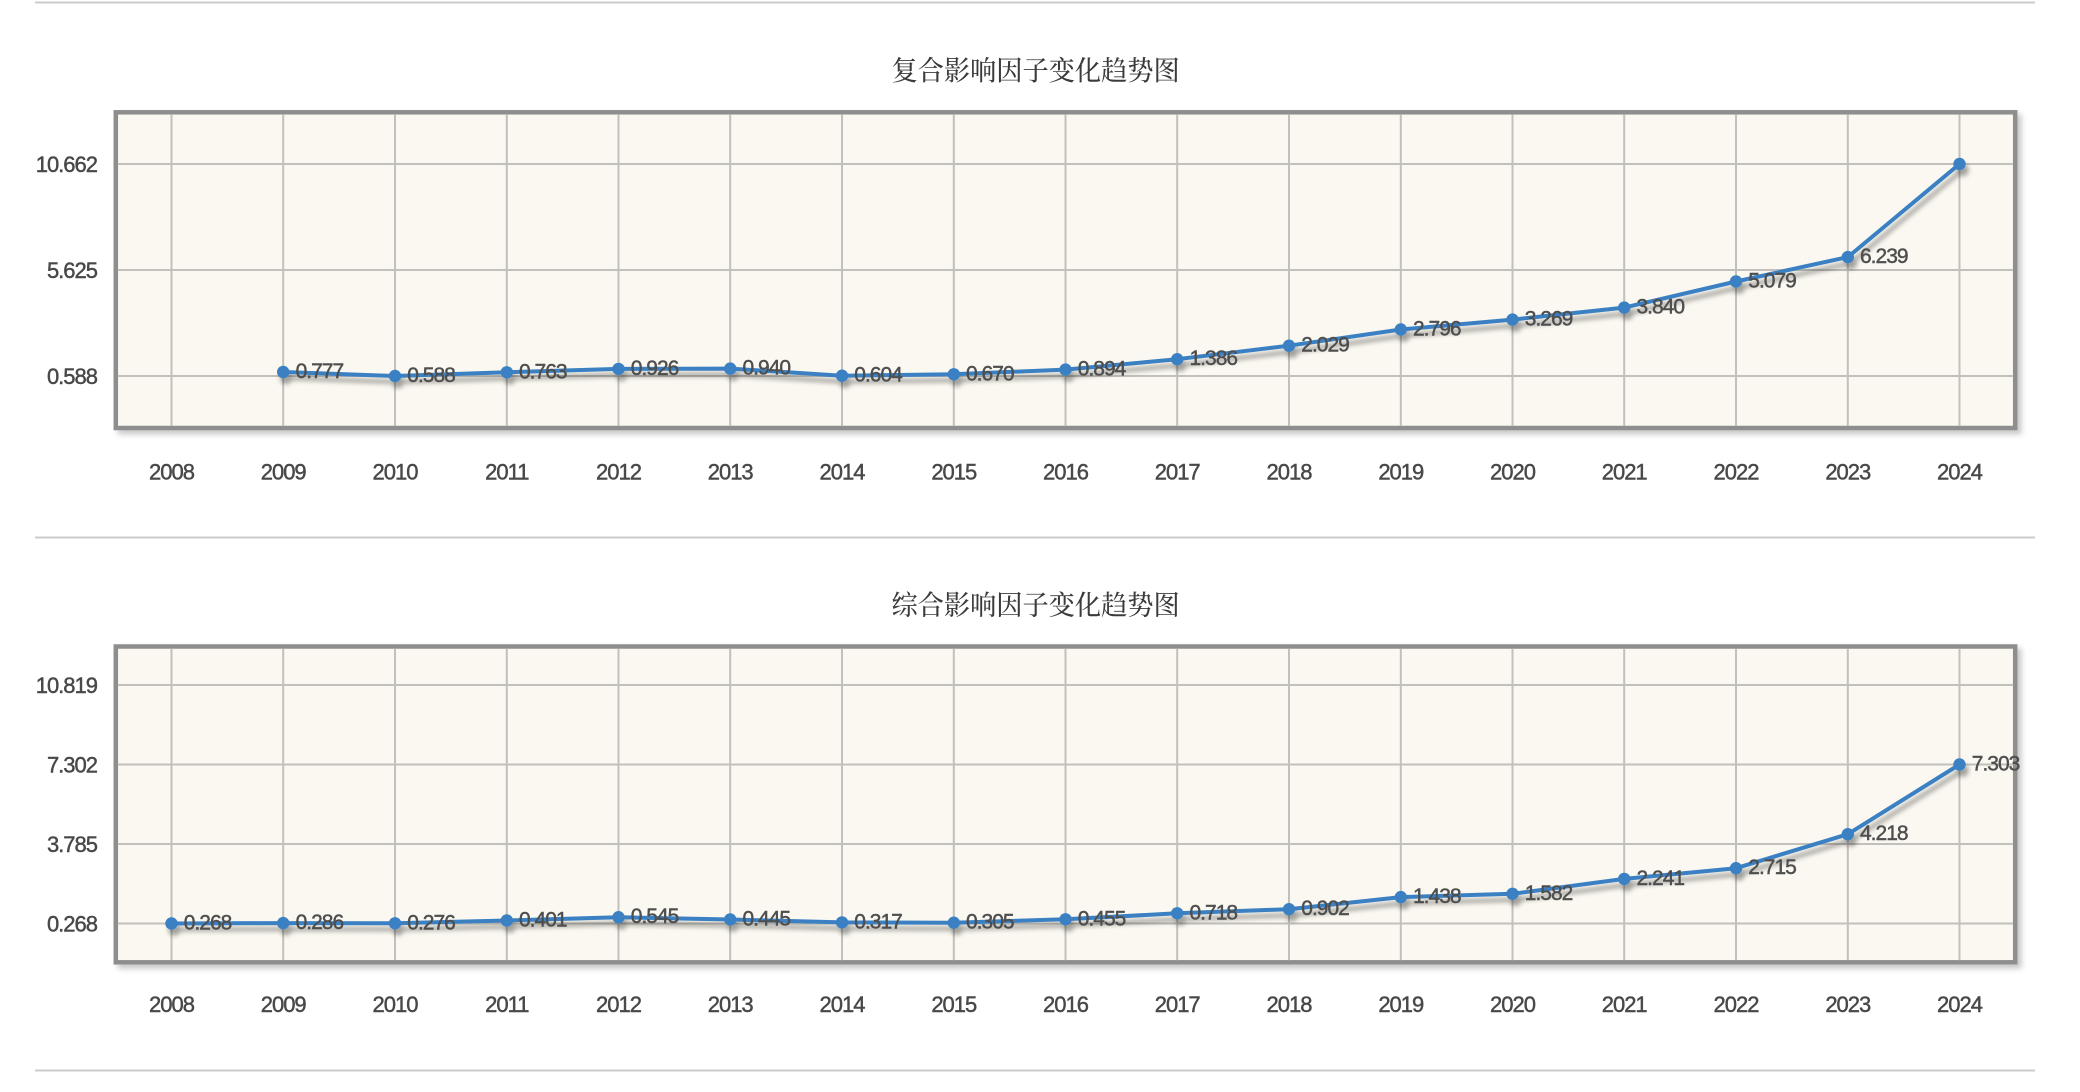  What do you see at coordinates (767, 368) in the screenshot?
I see `svg-text: 0.940` at bounding box center [767, 368].